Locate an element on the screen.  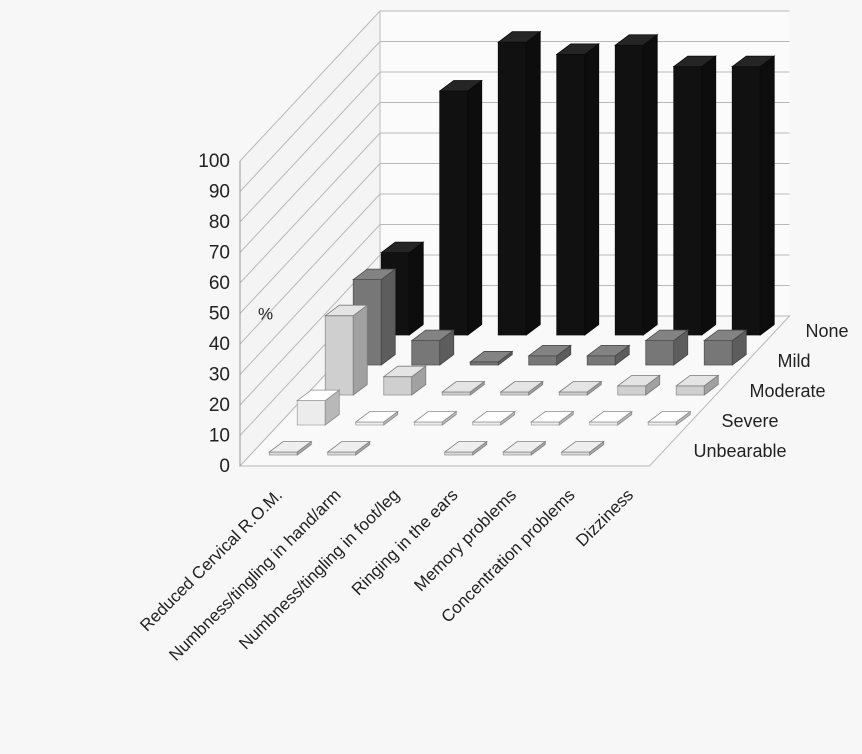
bar-none-numbness-tingling-in-foot-leg is located at coordinates (519, 183).